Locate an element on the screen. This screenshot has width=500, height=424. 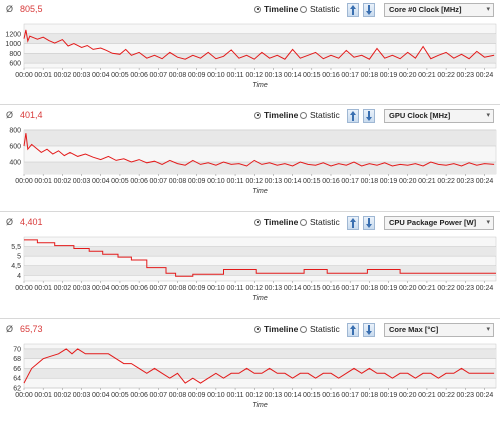
x-tick-label: 00:19 is located at coordinates (389, 181).